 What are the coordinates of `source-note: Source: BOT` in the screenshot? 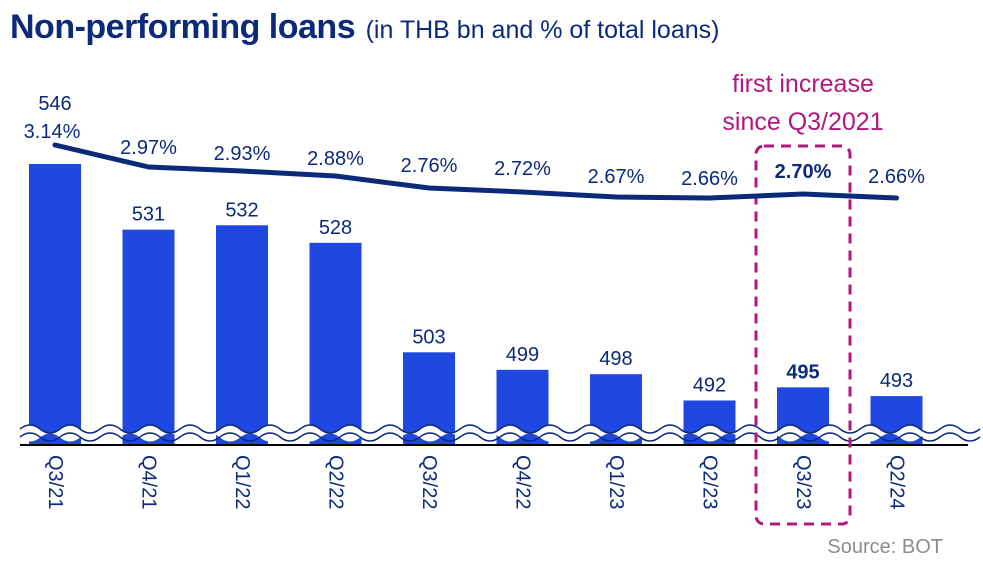 It's located at (885, 547).